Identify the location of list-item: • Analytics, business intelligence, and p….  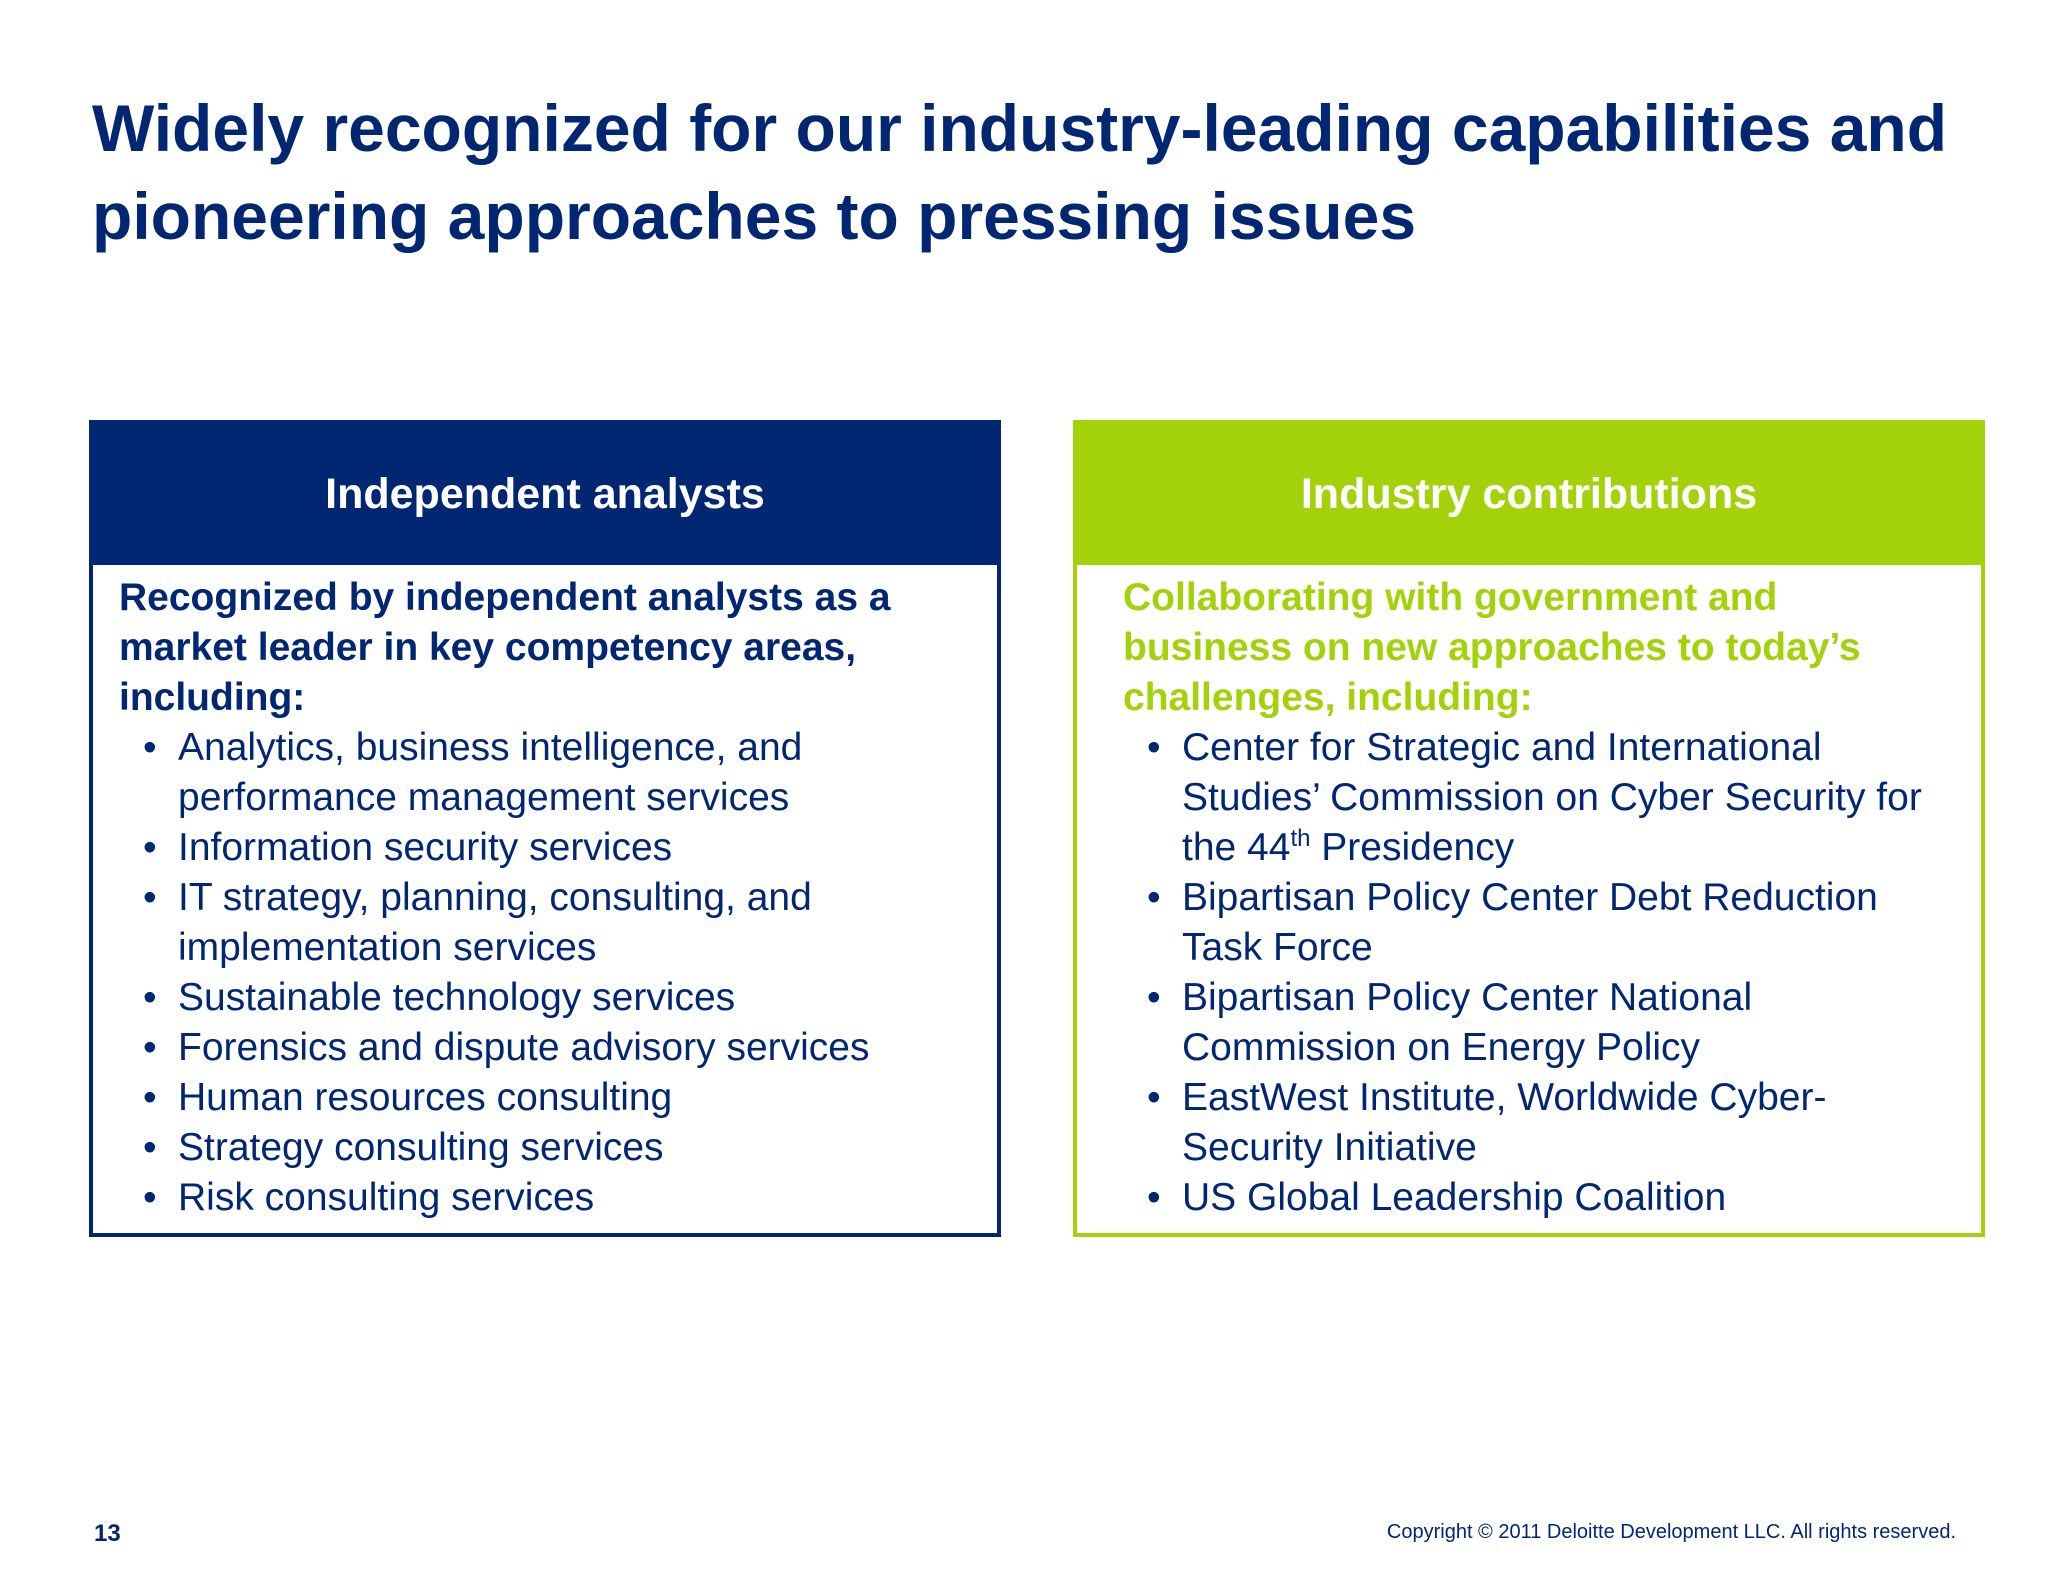
(545, 773).